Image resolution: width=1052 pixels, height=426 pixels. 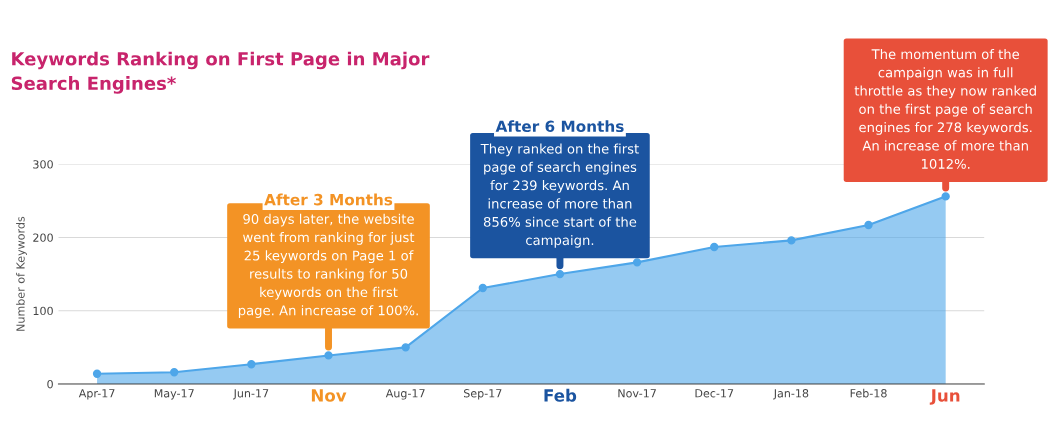 What do you see at coordinates (405, 394) in the screenshot?
I see `x-tick-label: Aug-17` at bounding box center [405, 394].